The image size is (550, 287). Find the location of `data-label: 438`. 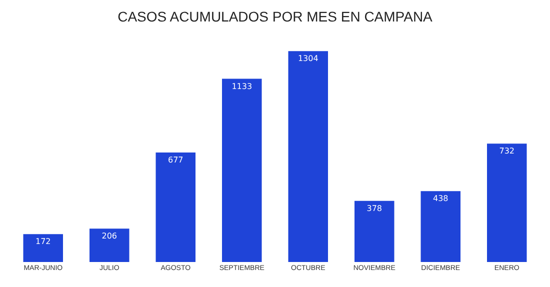

data-label: 438 is located at coordinates (440, 199).